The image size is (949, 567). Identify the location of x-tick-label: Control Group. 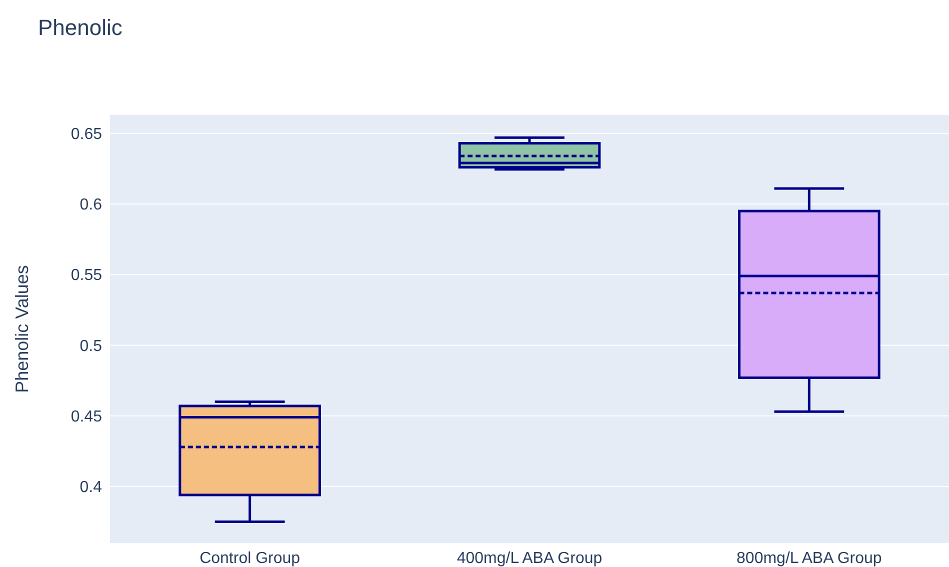
(250, 558).